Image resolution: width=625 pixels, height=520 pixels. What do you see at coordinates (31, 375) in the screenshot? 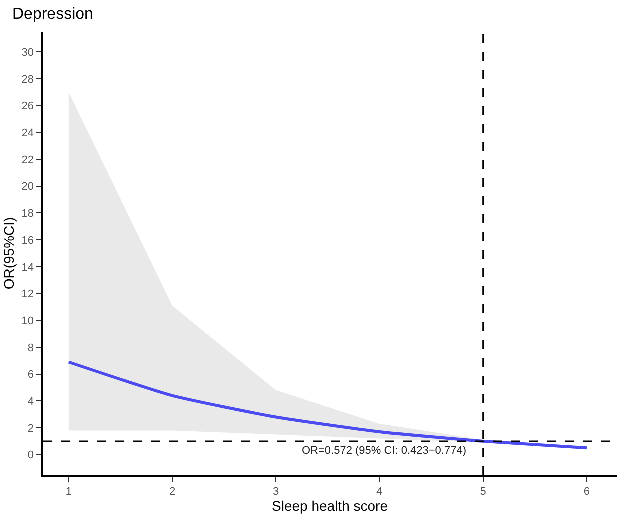
I see `y-tick-label: 6` at bounding box center [31, 375].